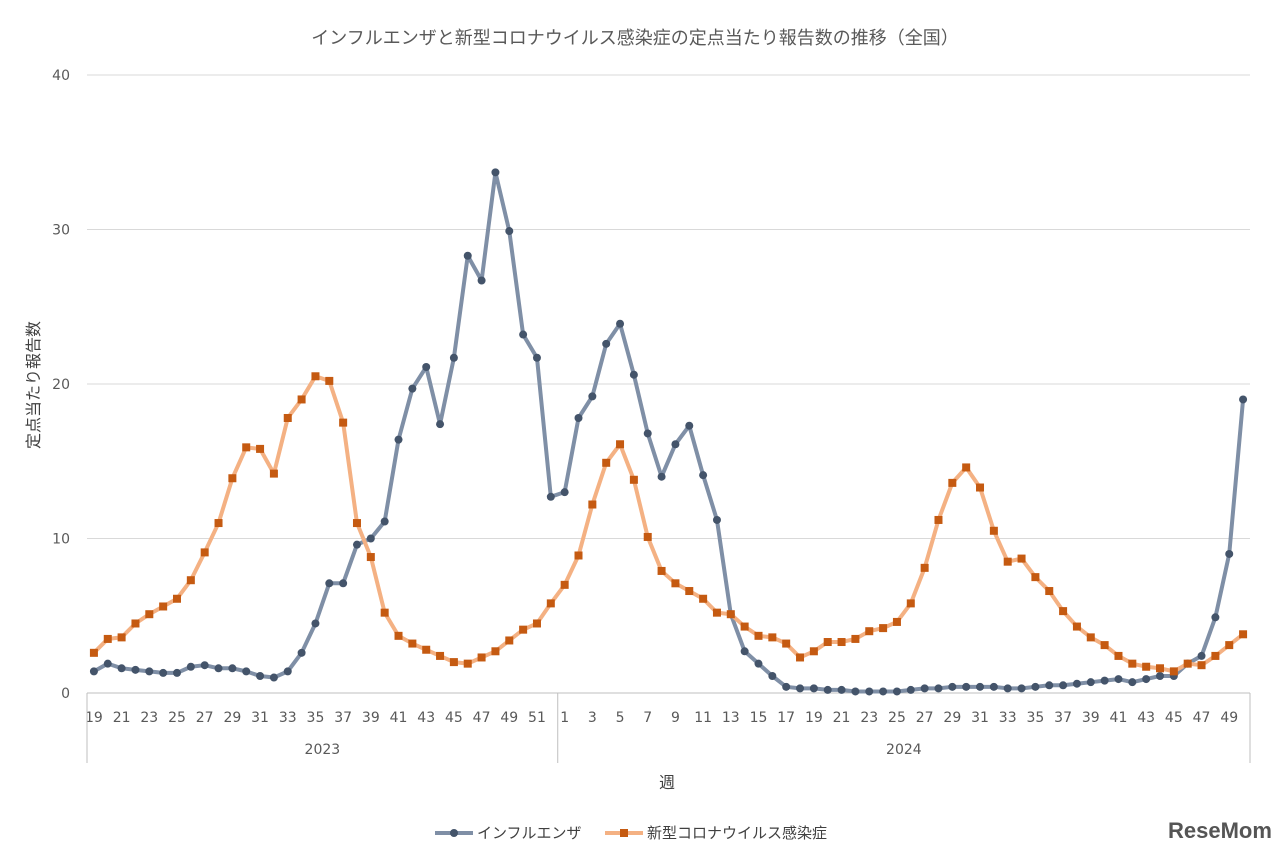 Image resolution: width=1280 pixels, height=852 pixels. What do you see at coordinates (667, 782) in the screenshot?
I see `x-axis-title: 週` at bounding box center [667, 782].